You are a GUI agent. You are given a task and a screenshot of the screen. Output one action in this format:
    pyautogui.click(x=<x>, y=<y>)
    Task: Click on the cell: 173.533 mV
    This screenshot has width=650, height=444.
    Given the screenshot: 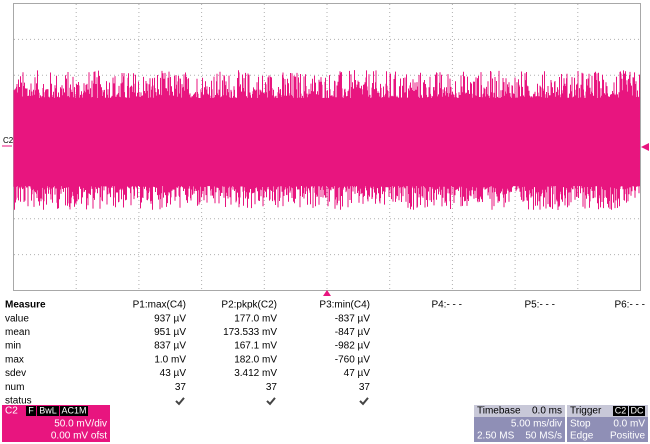 What is the action you would take?
    pyautogui.click(x=250, y=332)
    